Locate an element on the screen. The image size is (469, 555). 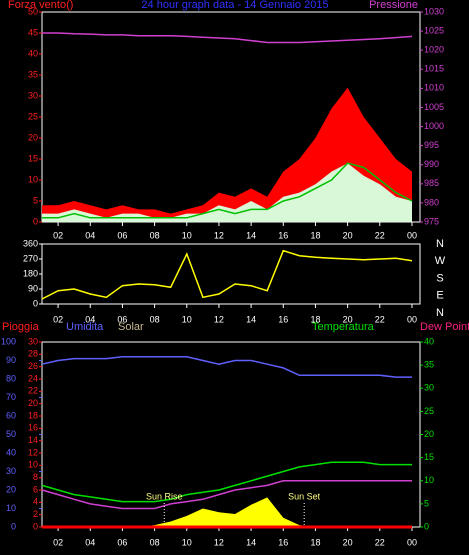
y3-tick-label: 6 is located at coordinates (35, 489).